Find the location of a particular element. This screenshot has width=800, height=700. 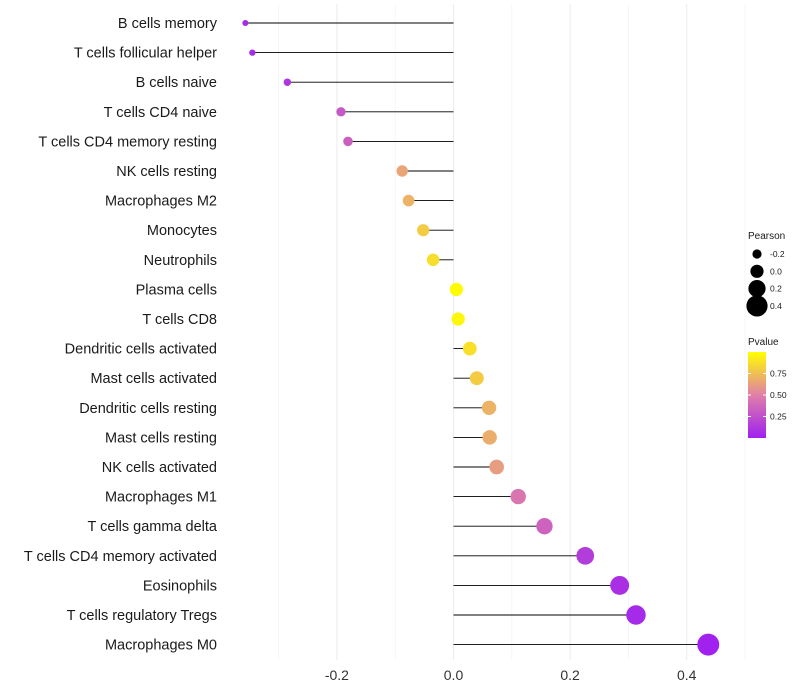

category-label: Monocytes is located at coordinates (182, 231).